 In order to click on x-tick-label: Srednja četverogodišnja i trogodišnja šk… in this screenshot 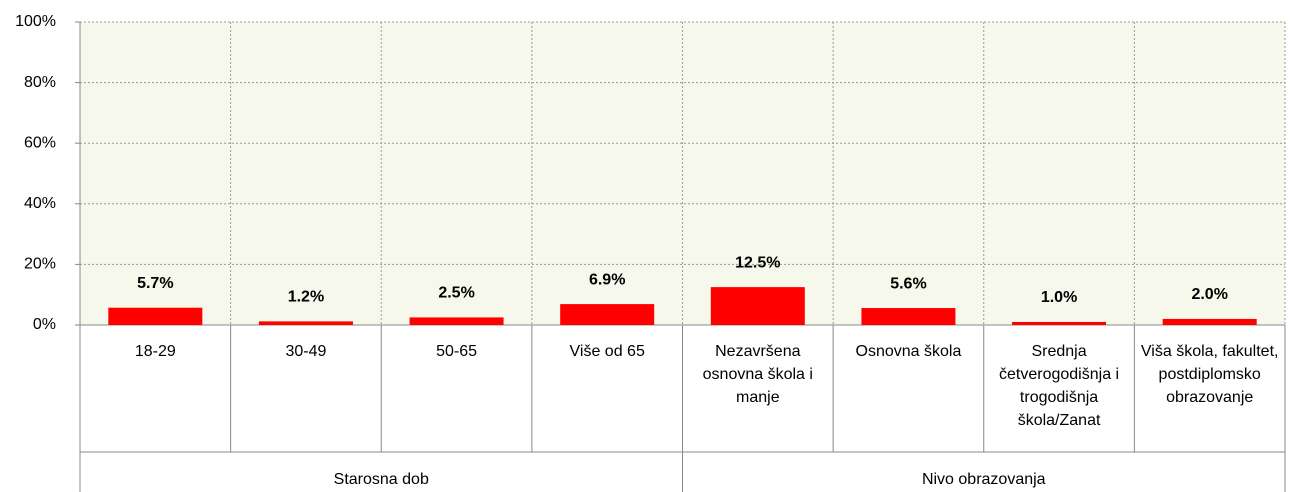, I will do `click(1059, 386)`.